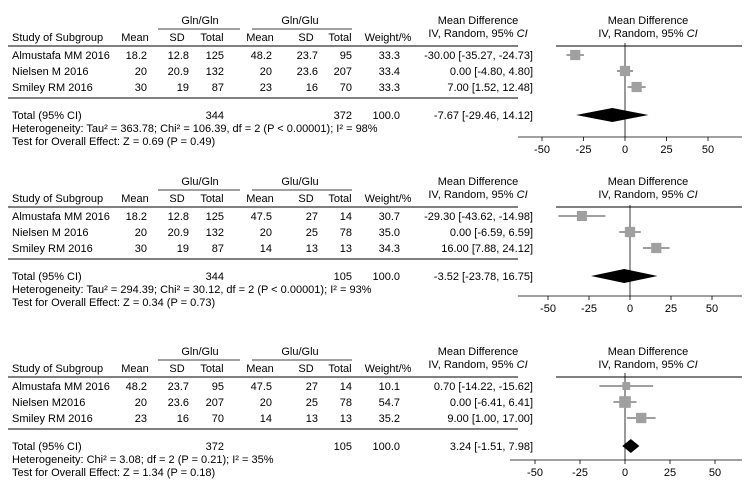 This screenshot has width=747, height=492. Describe the element at coordinates (343, 277) in the screenshot. I see `group2-grand-total: 105` at that location.